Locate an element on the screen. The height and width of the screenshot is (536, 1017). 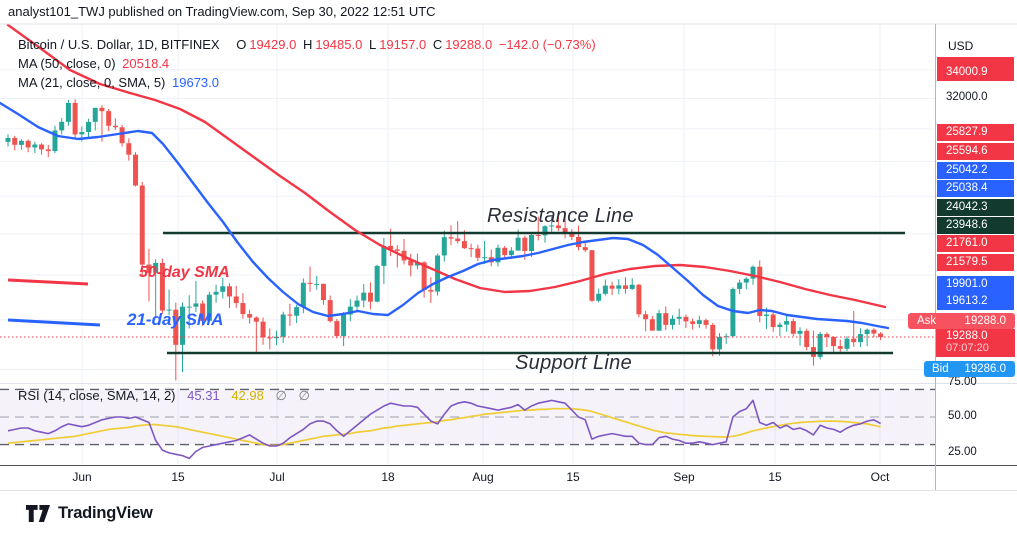
price-label: 34000.9 is located at coordinates (975, 72).